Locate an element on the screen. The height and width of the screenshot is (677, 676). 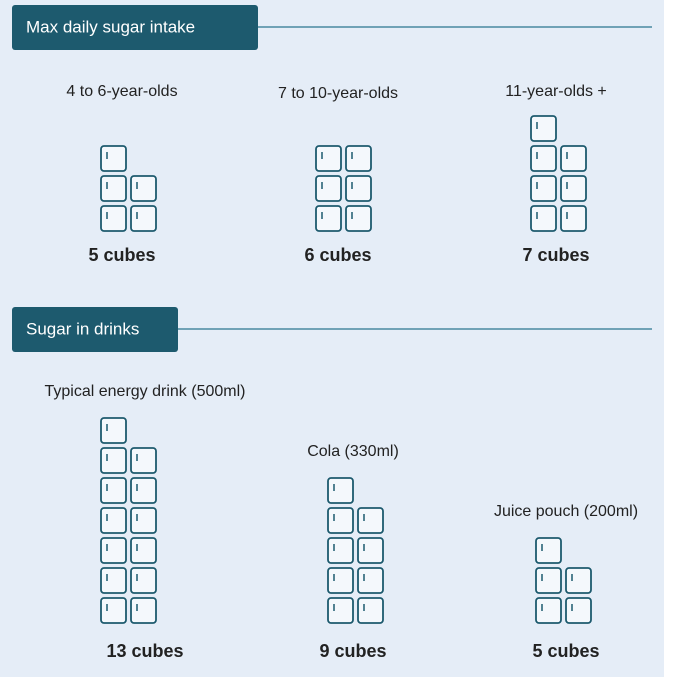
item-label: Juice pouch (200ml) is located at coordinates (566, 511).